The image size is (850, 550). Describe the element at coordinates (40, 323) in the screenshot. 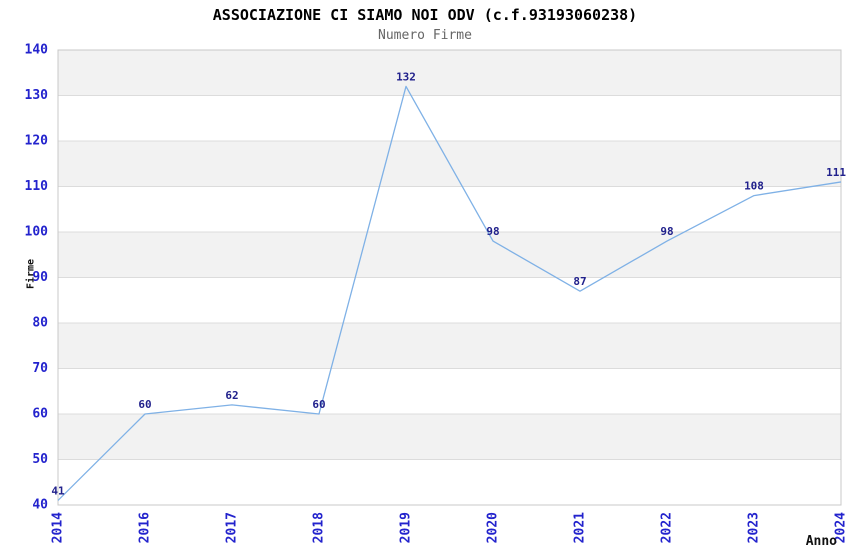

I see `y-tick-label: 80` at that location.